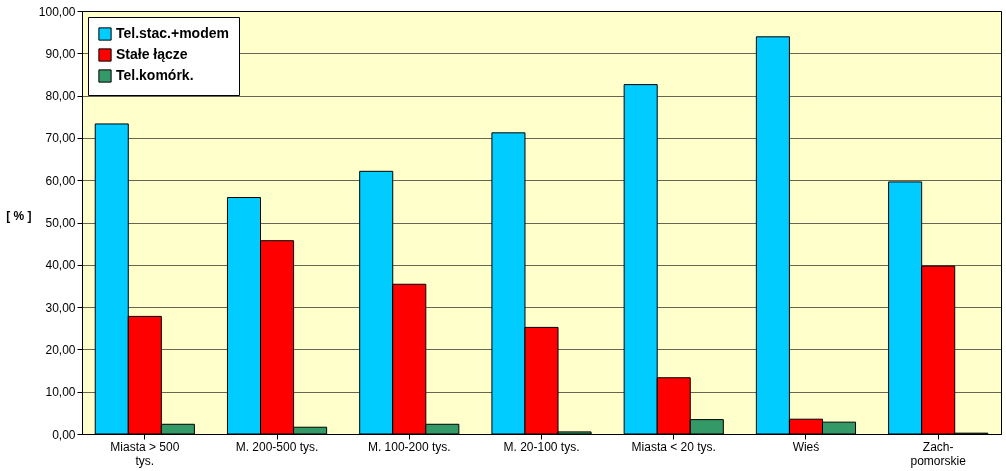  What do you see at coordinates (60, 180) in the screenshot?
I see `y-tick-label: 60,00` at bounding box center [60, 180].